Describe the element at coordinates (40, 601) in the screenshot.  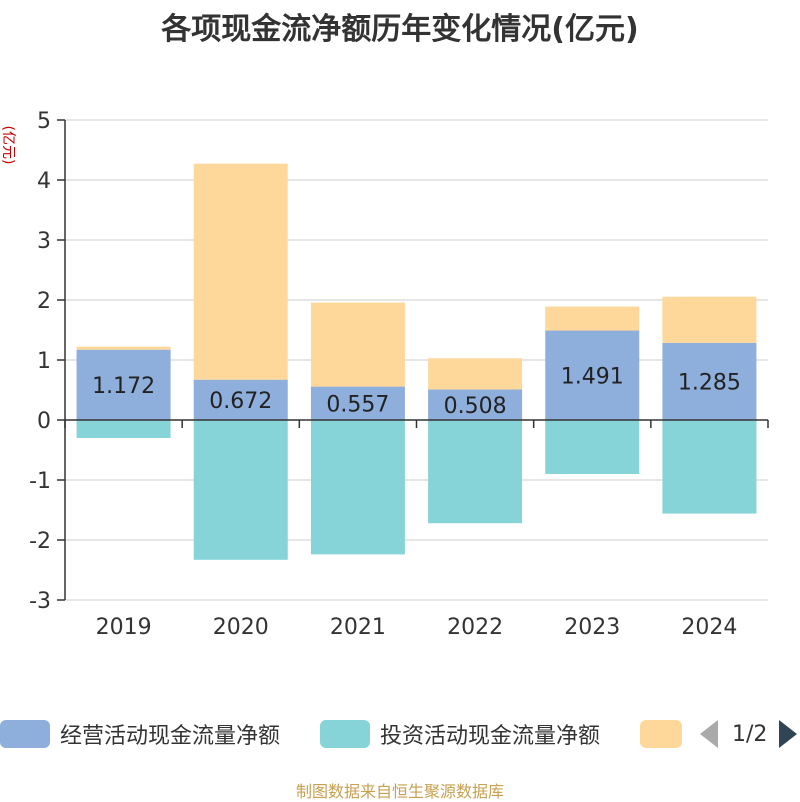
I see `y-tick-label: -3` at that location.